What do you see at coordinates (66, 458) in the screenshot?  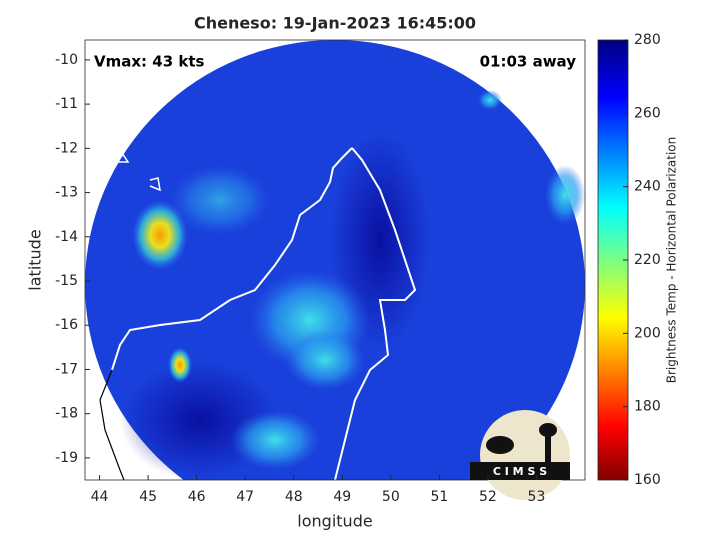 I see `y-tick-label: -19` at bounding box center [66, 458].